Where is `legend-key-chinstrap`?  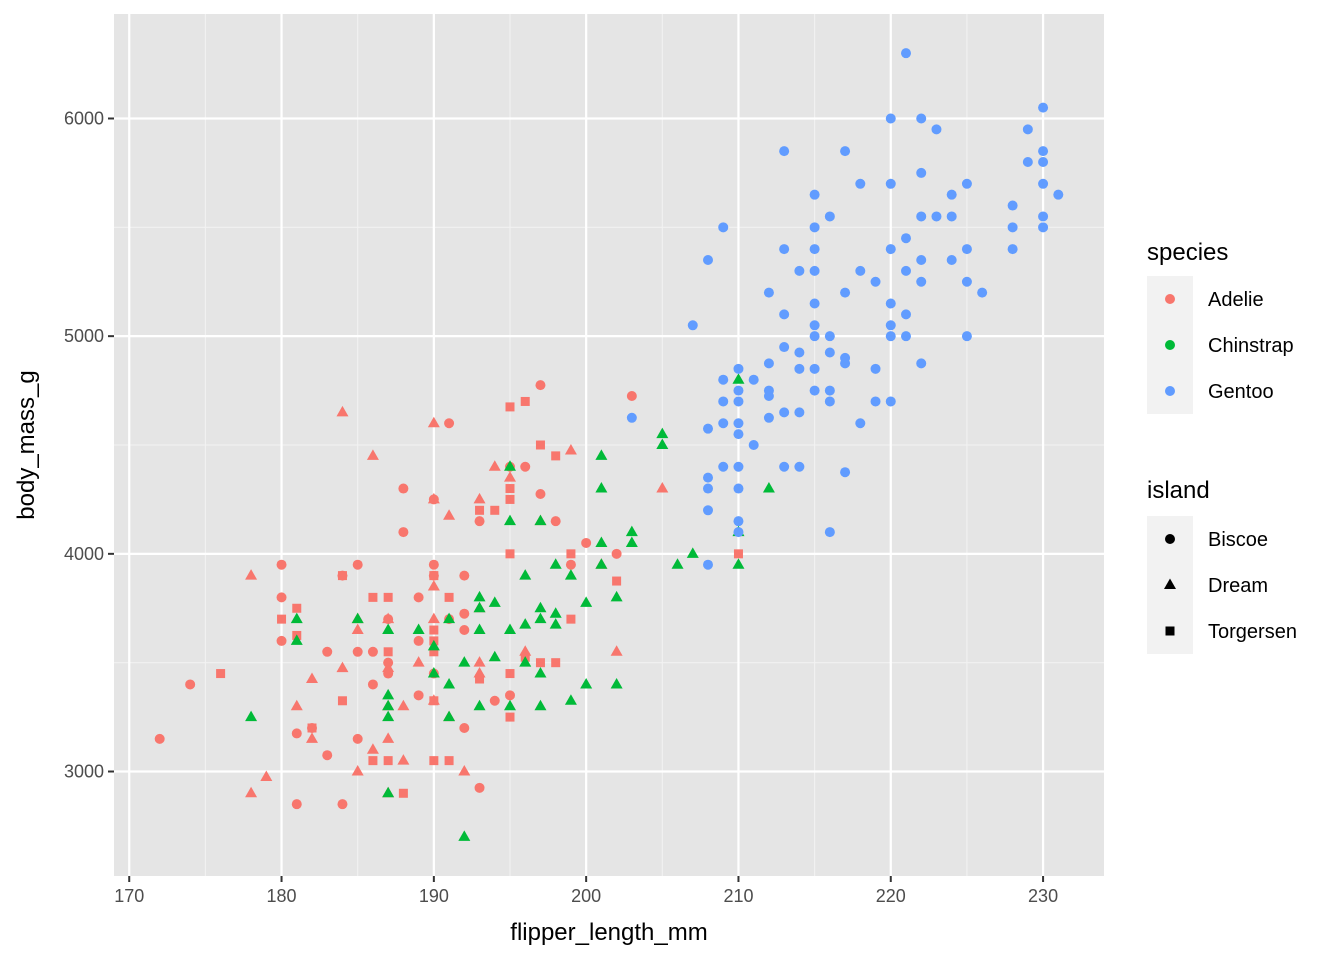
legend-key-chinstrap is located at coordinates (1170, 345).